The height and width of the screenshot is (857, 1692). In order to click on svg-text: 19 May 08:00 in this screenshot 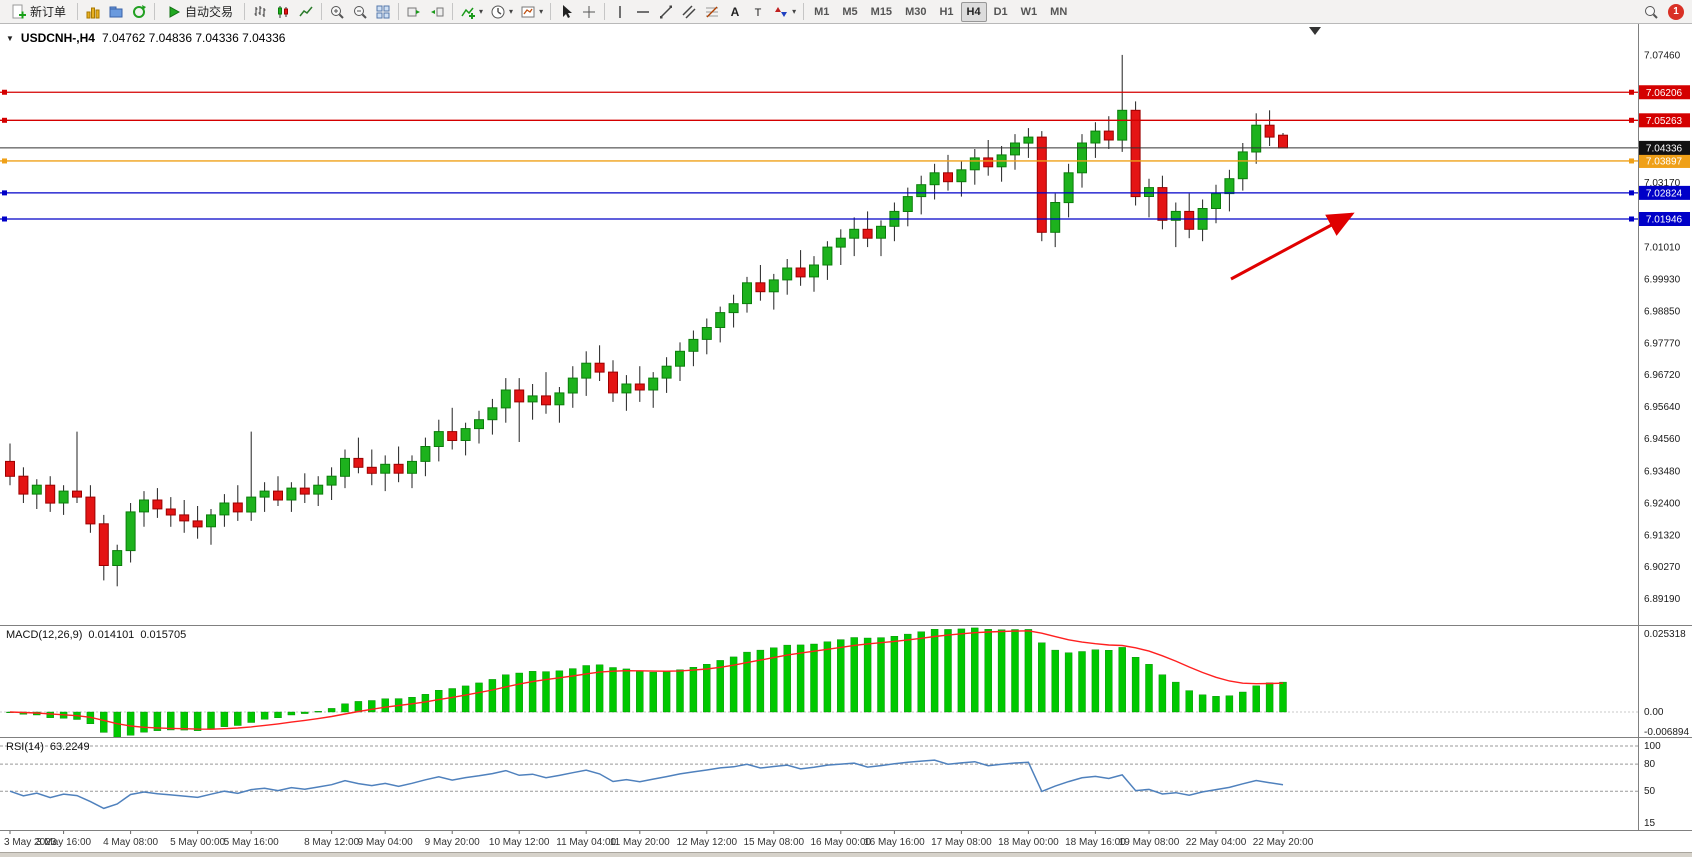, I will do `click(1149, 842)`.